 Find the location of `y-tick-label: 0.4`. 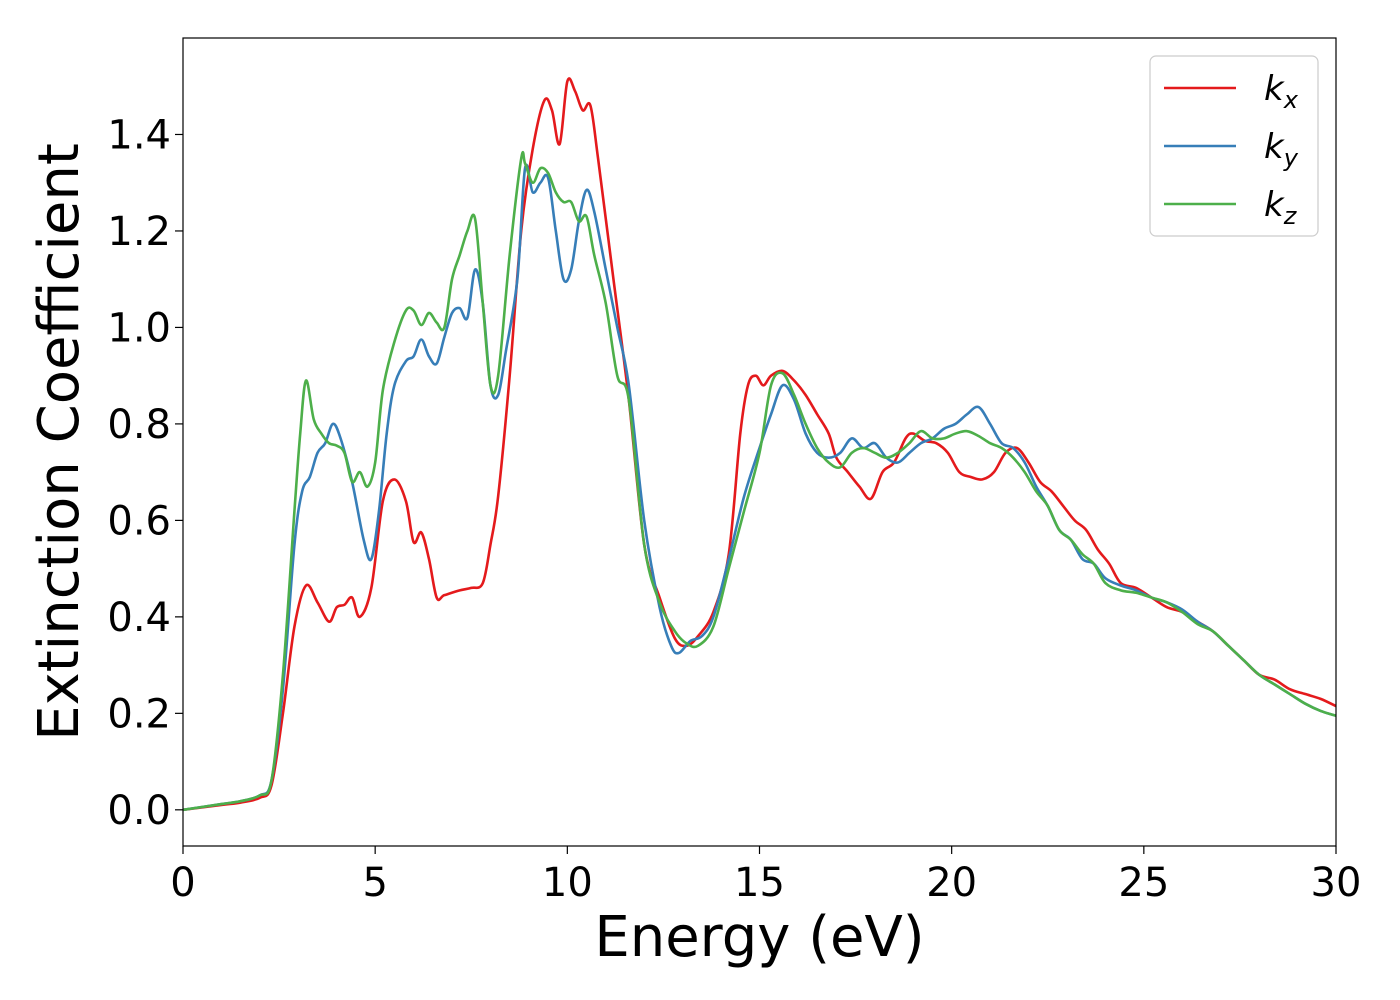

y-tick-label: 0.4 is located at coordinates (139, 618).